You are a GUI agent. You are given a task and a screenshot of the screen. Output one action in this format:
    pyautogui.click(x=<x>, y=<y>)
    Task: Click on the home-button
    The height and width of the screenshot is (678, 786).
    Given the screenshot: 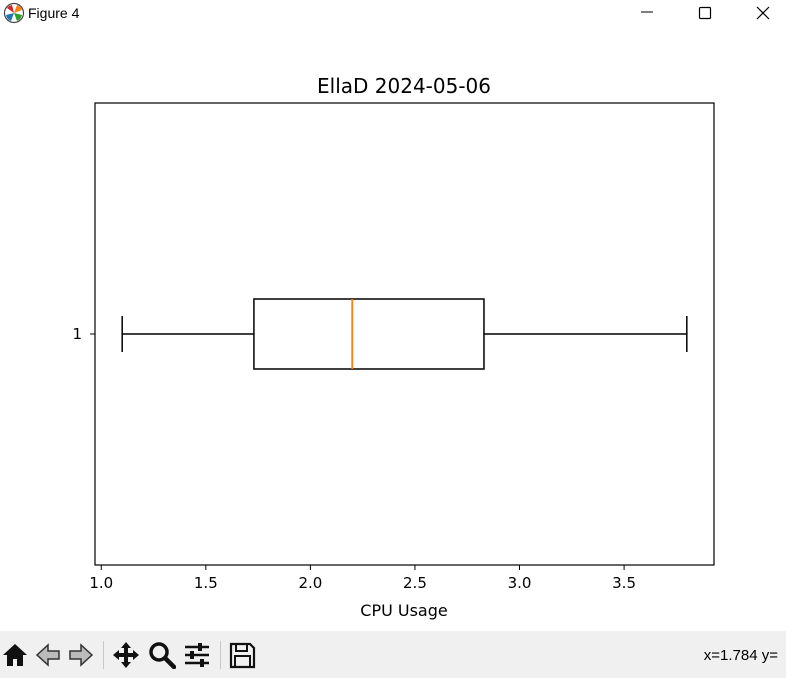 What is the action you would take?
    pyautogui.click(x=15, y=655)
    